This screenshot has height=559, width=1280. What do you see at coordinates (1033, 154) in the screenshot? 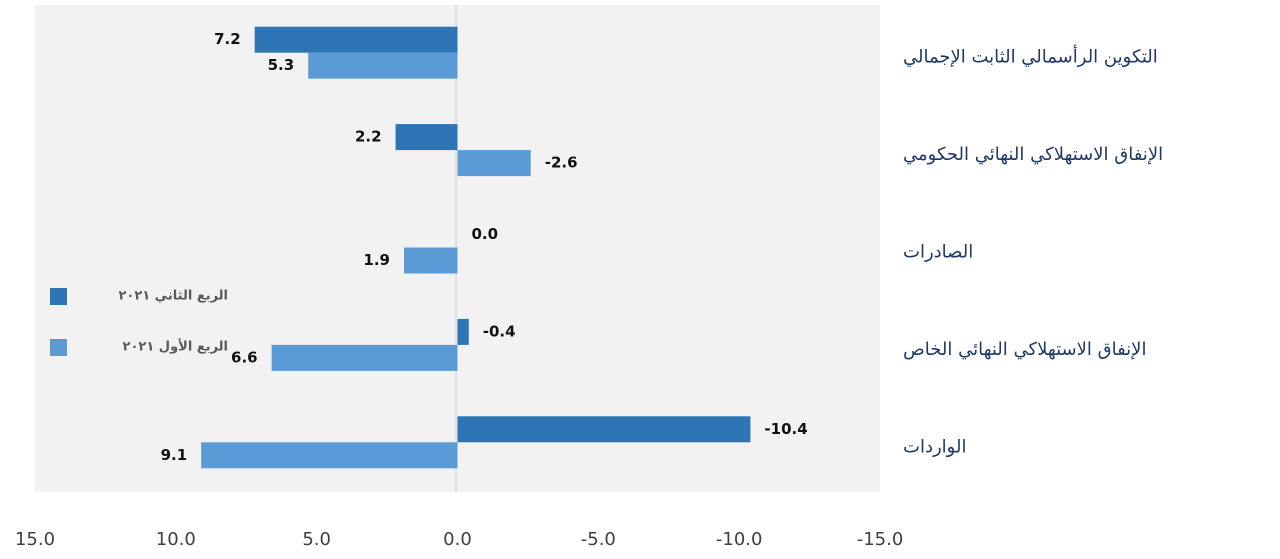
I see `category-label: الإنفاق الاستهلاكي النهائي الحكومي` at bounding box center [1033, 154].